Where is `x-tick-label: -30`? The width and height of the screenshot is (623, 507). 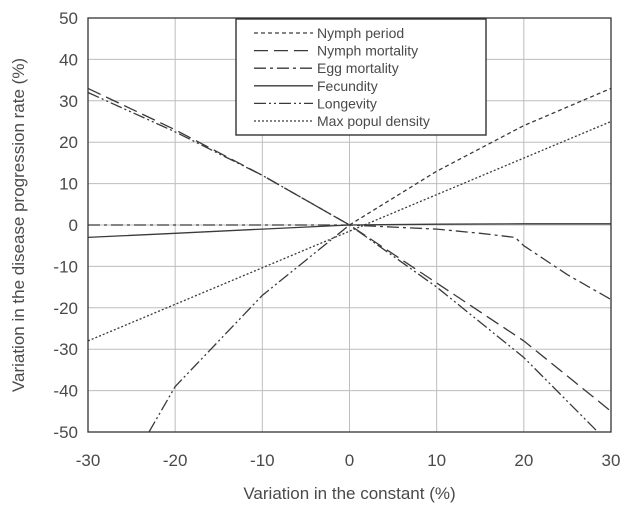
x-tick-label: -30 is located at coordinates (88, 460).